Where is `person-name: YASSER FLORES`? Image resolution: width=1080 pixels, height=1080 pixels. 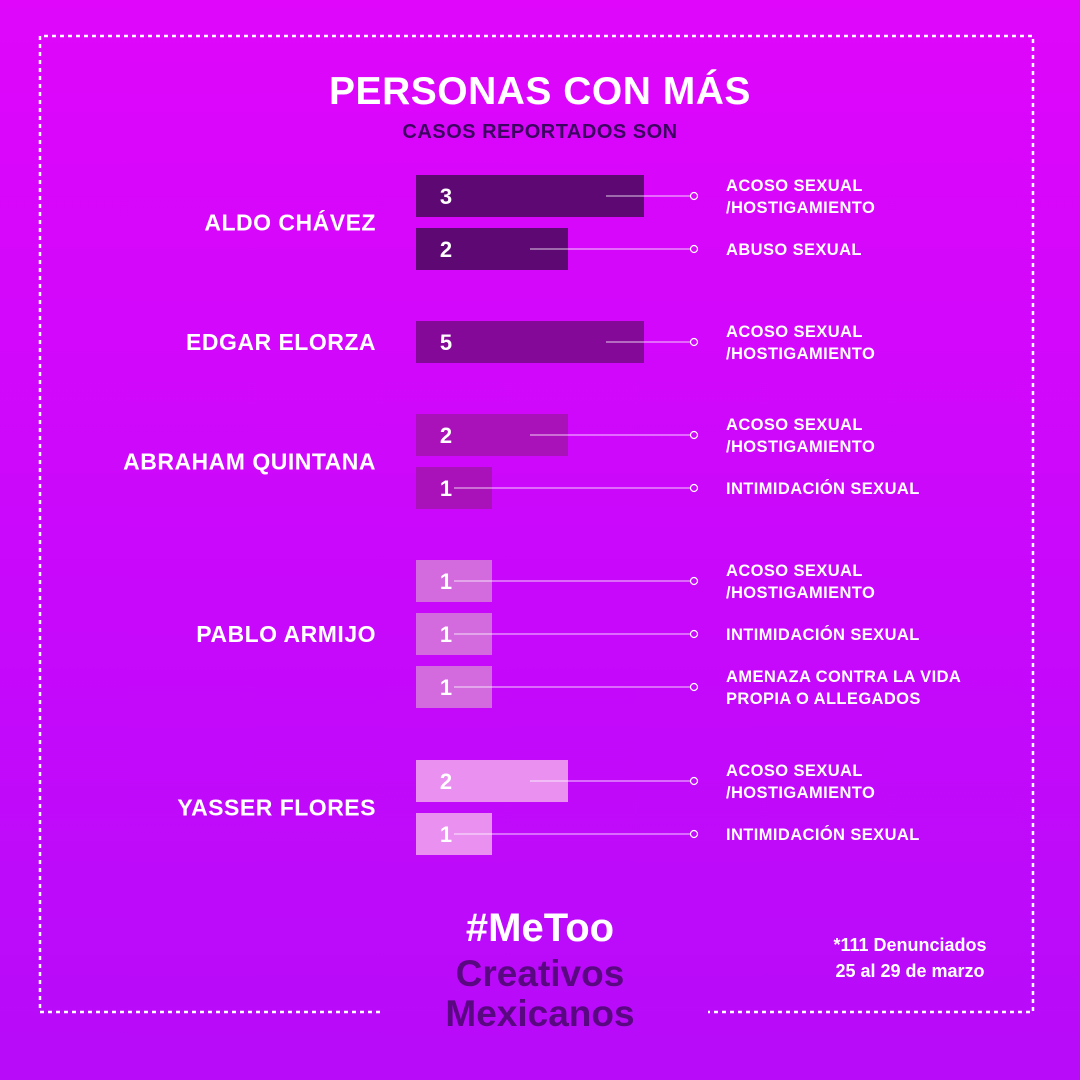 person-name: YASSER FLORES is located at coordinates (276, 808).